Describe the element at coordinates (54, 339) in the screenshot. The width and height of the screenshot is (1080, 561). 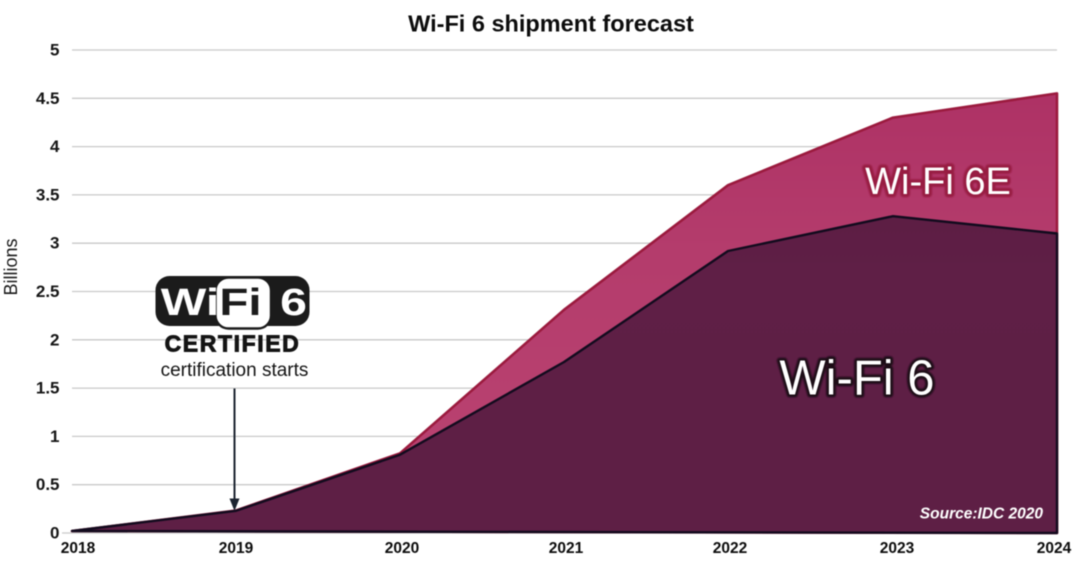
I see `svg-text: 2` at that location.